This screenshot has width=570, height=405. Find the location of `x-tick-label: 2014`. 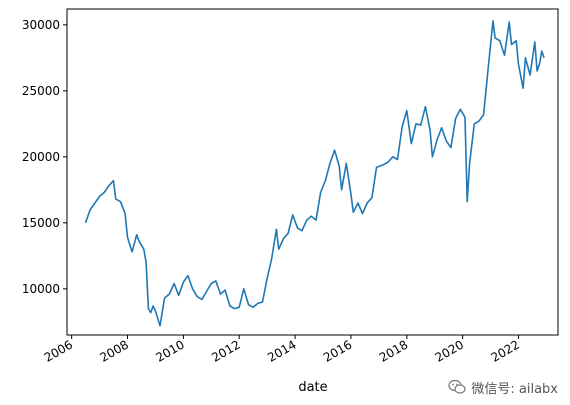

x-tick-label: 2014 is located at coordinates (281, 350).